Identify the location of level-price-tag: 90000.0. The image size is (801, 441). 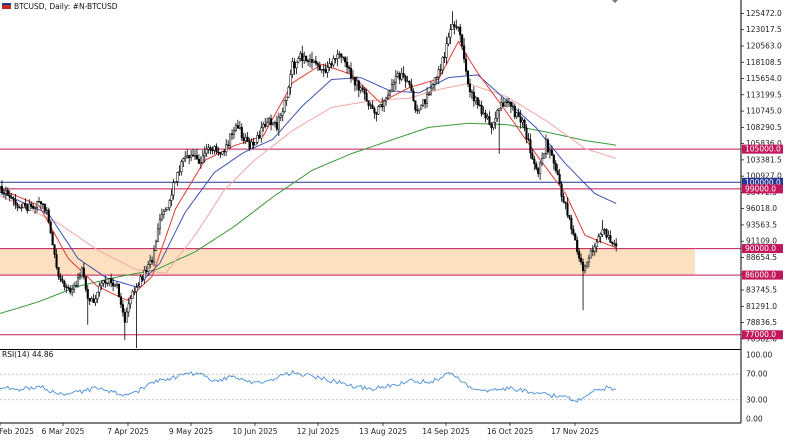
(762, 249).